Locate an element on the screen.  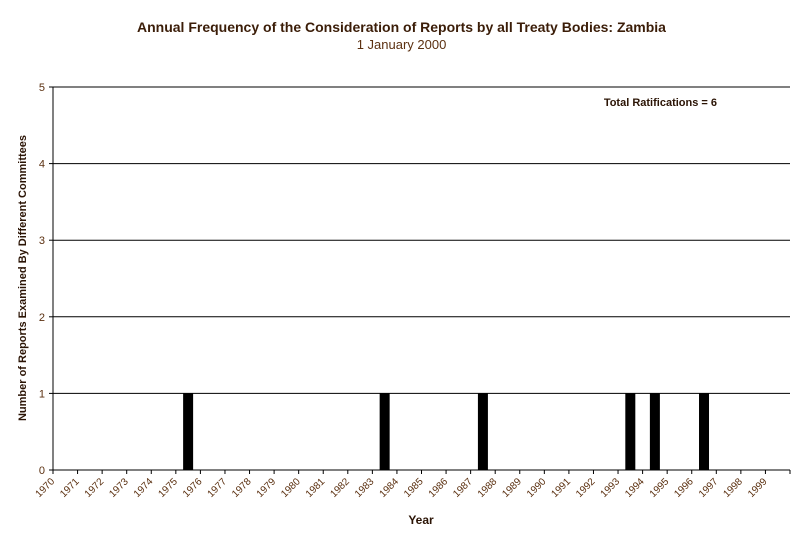
y-tick-label: 3 is located at coordinates (42, 241).